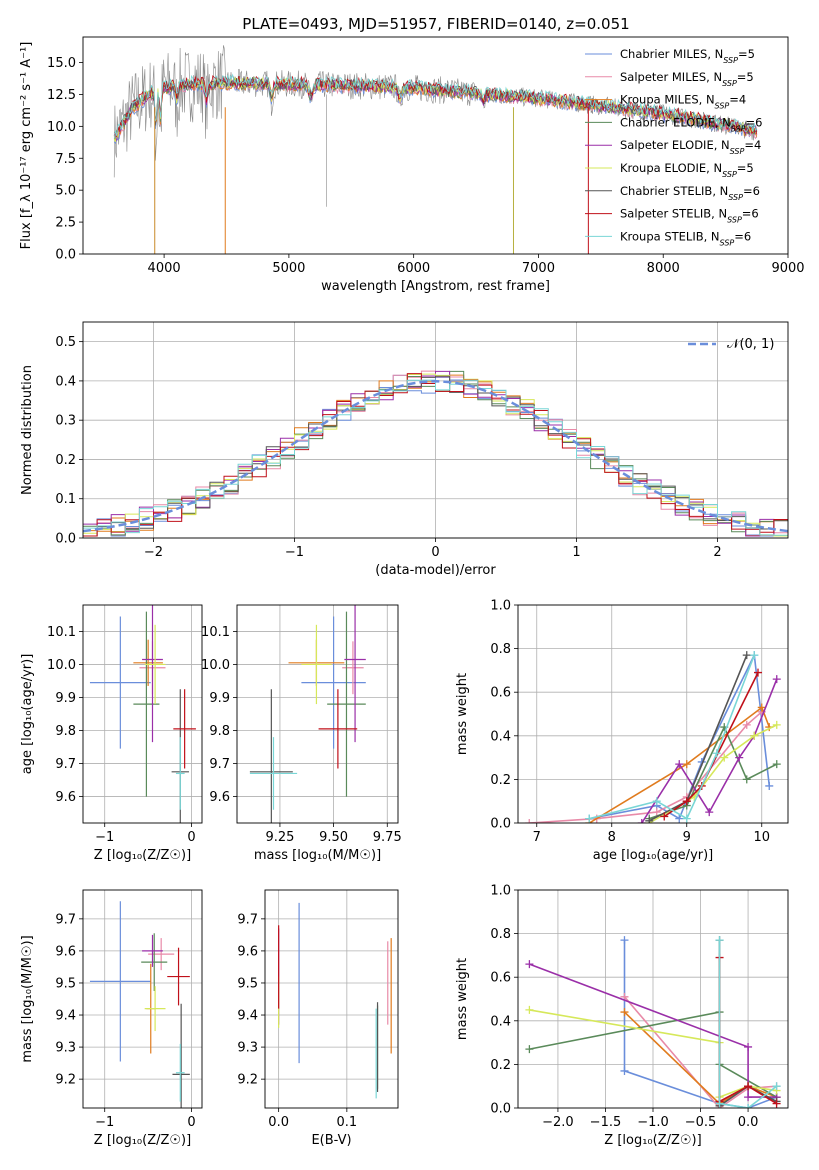 This screenshot has width=819, height=1170. What do you see at coordinates (65, 342) in the screenshot?
I see `y-tick-label: 0.5` at bounding box center [65, 342].